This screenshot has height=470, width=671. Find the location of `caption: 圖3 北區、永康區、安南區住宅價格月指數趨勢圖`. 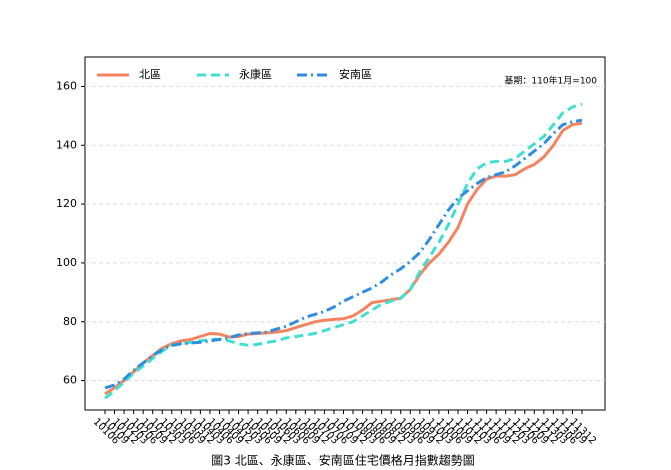

caption: 圖3 北區、永康區、安南區住宅價格月指數趨勢圖 is located at coordinates (342, 460).